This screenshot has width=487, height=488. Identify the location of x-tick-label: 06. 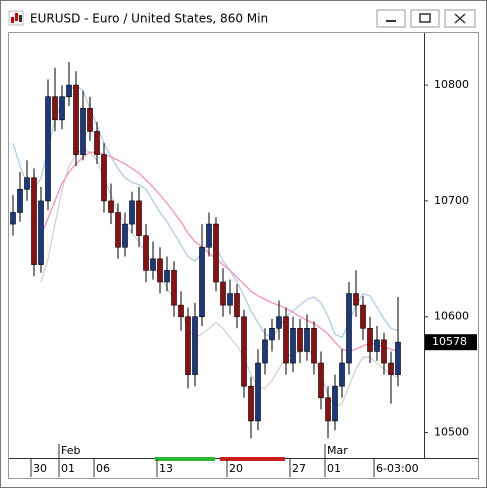
(103, 468).